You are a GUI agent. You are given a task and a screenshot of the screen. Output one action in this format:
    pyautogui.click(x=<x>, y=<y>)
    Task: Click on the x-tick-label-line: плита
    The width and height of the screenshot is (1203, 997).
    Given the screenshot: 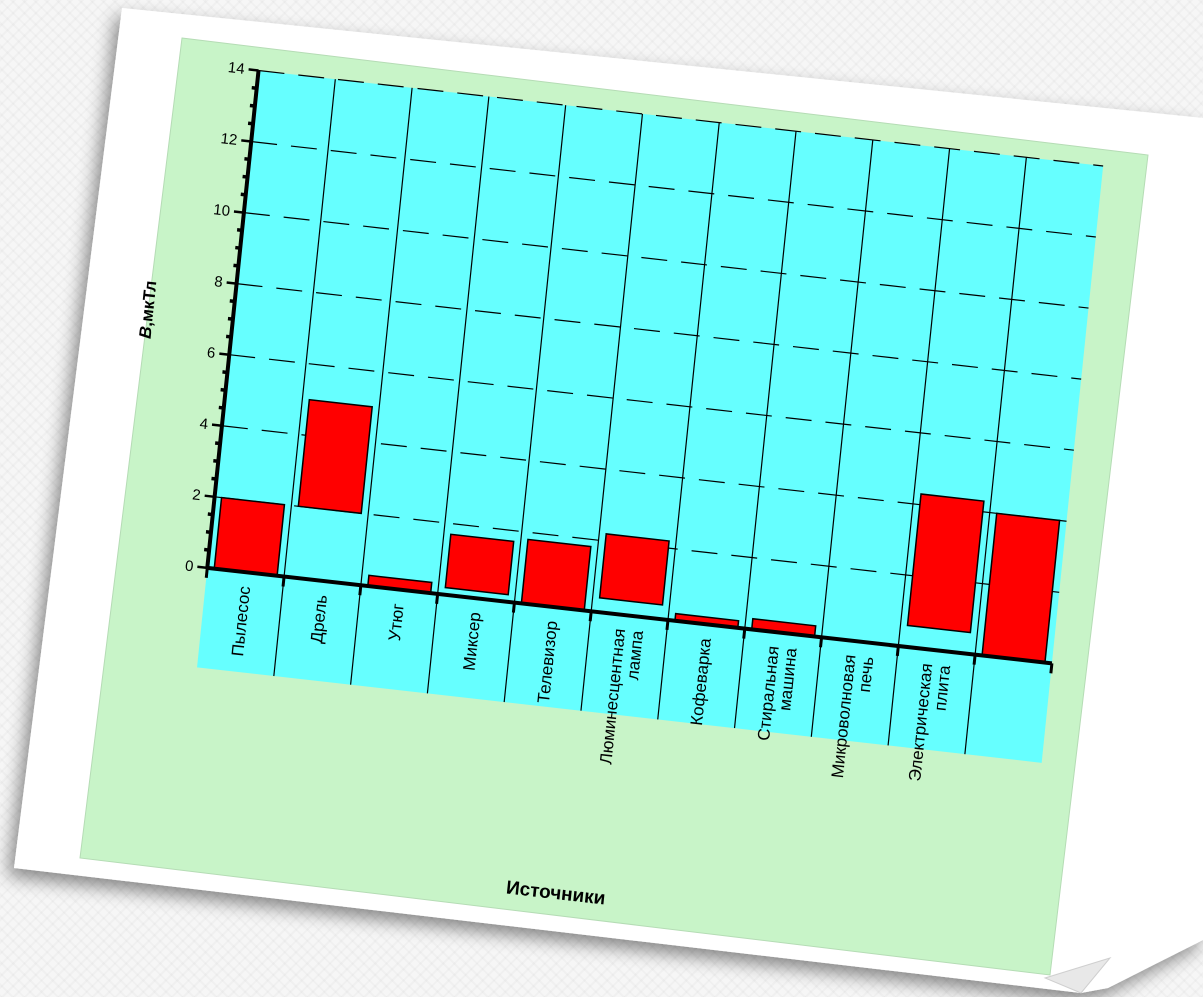 What is the action you would take?
    pyautogui.click(x=943, y=688)
    